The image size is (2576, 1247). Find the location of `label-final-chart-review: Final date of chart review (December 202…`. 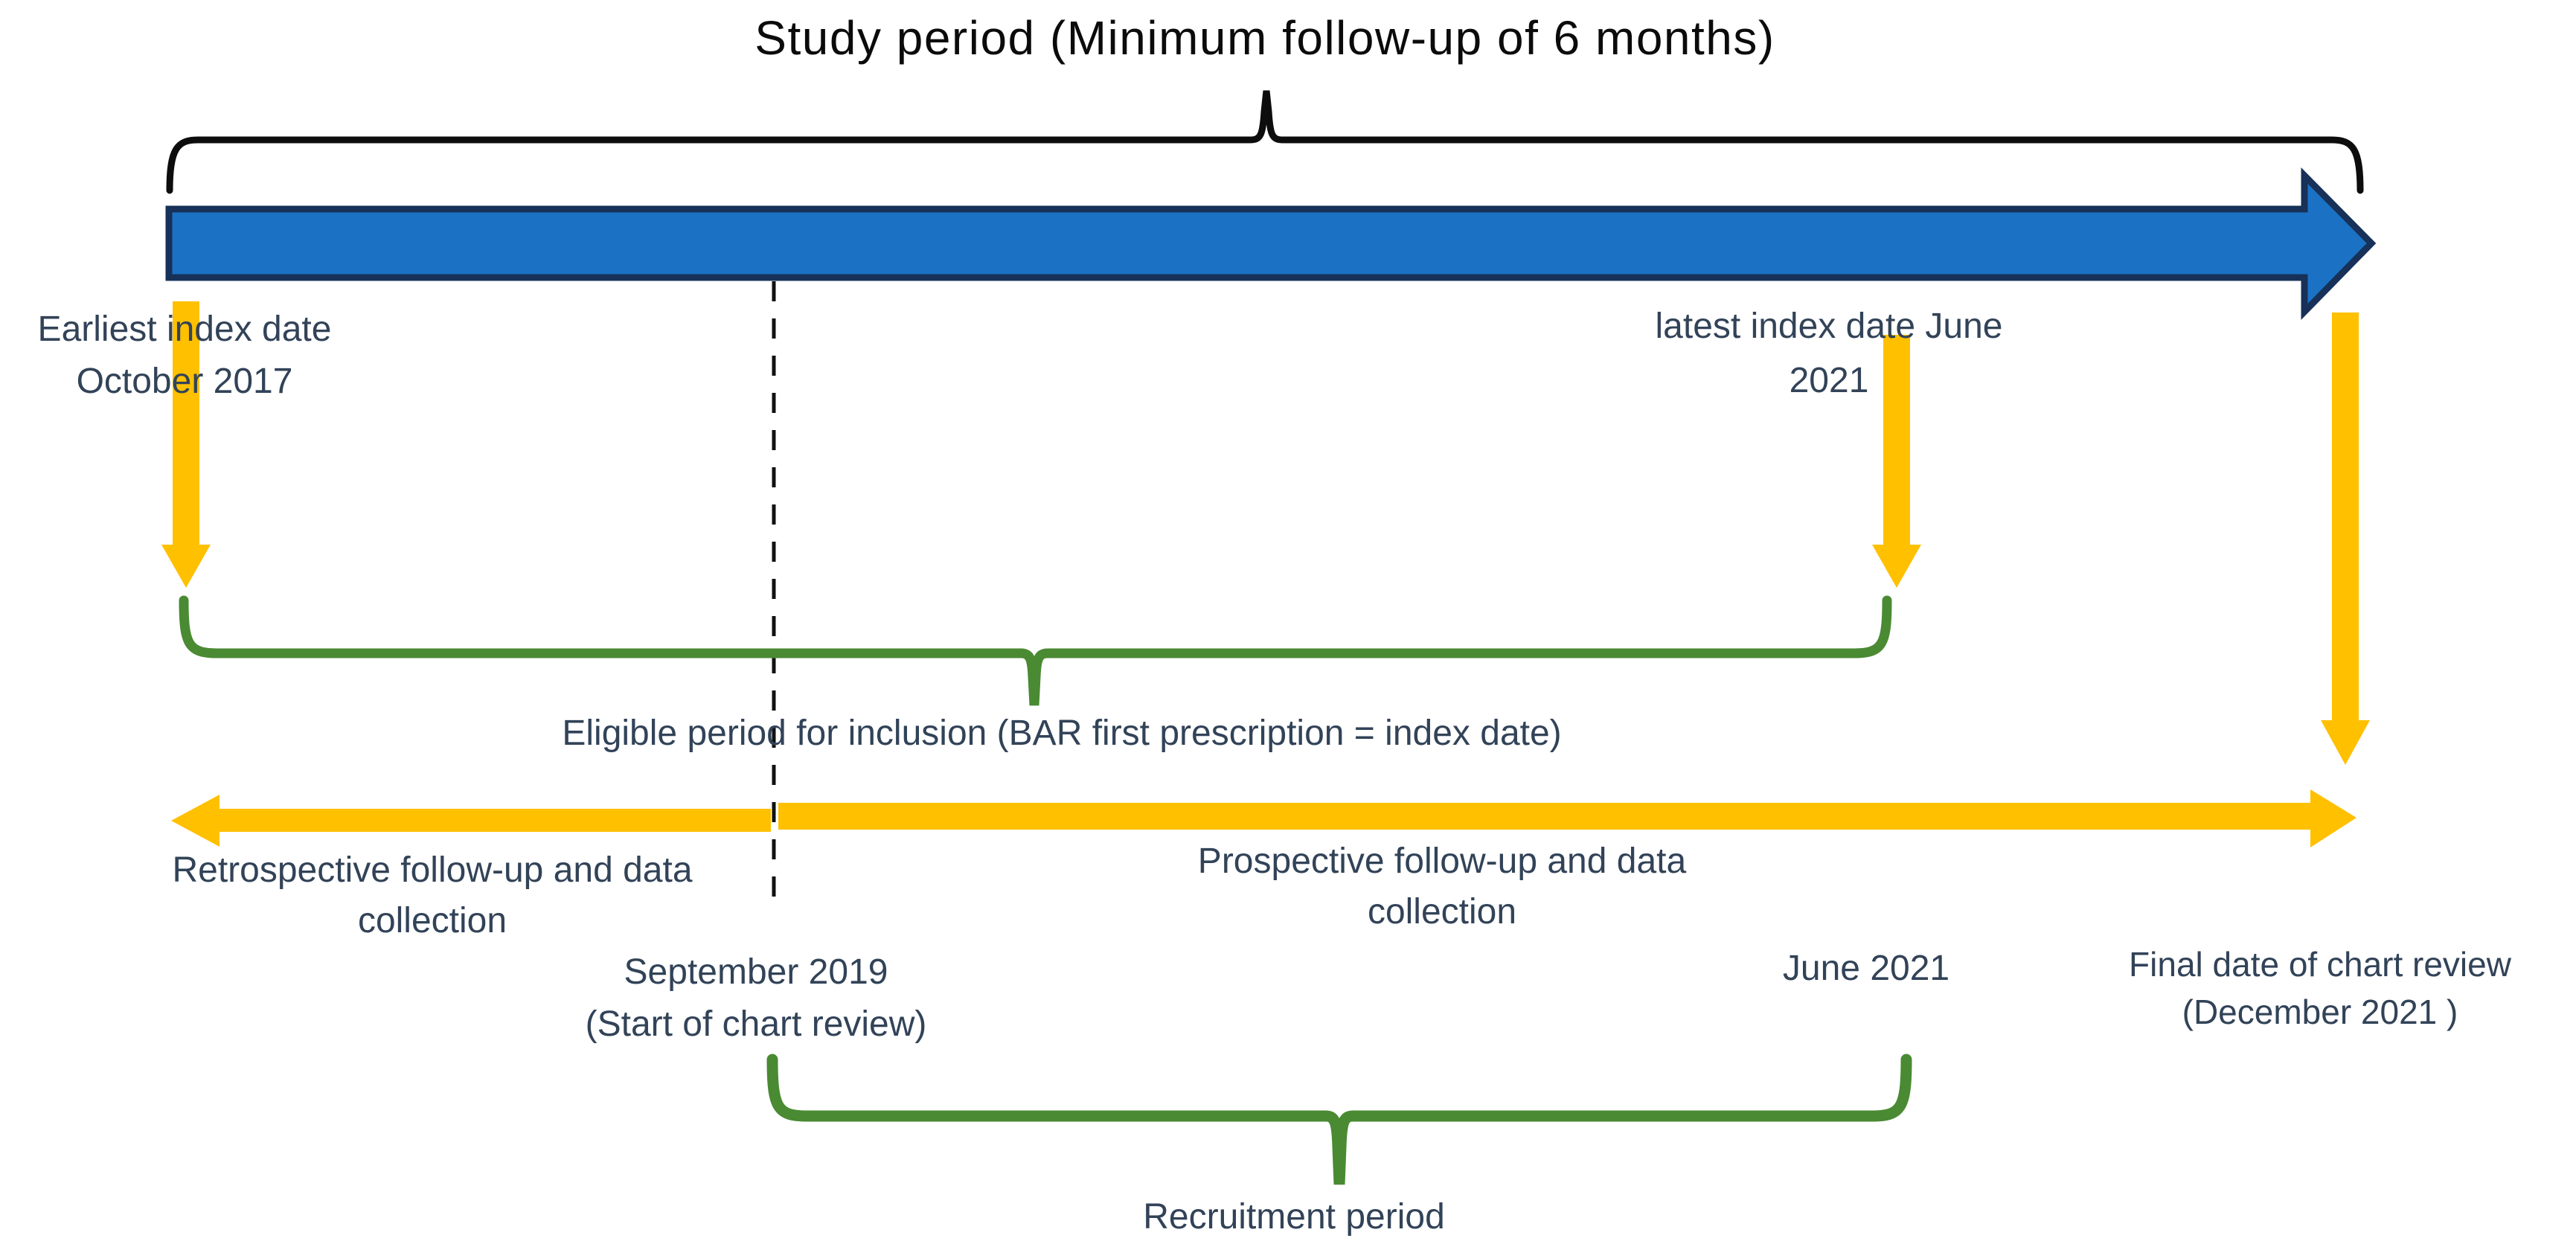

label-final-chart-review: Final date of chart review (December 202… is located at coordinates (2320, 988).